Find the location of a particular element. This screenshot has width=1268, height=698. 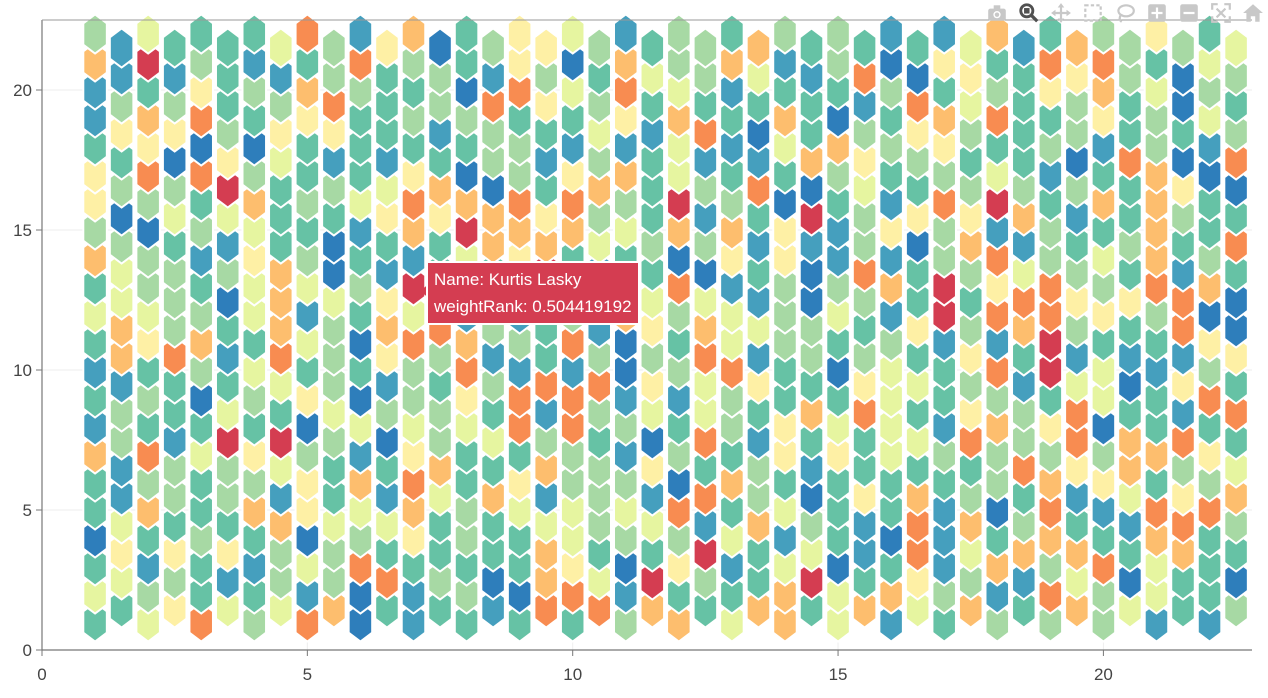

reset-axes-button is located at coordinates (1253, 13).